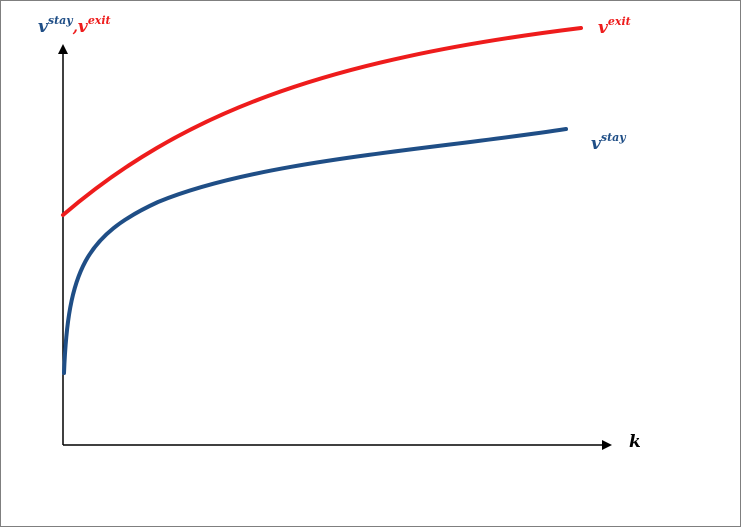 This screenshot has width=741, height=529. I want to click on y-label-stay-base: v, so click(43, 27).